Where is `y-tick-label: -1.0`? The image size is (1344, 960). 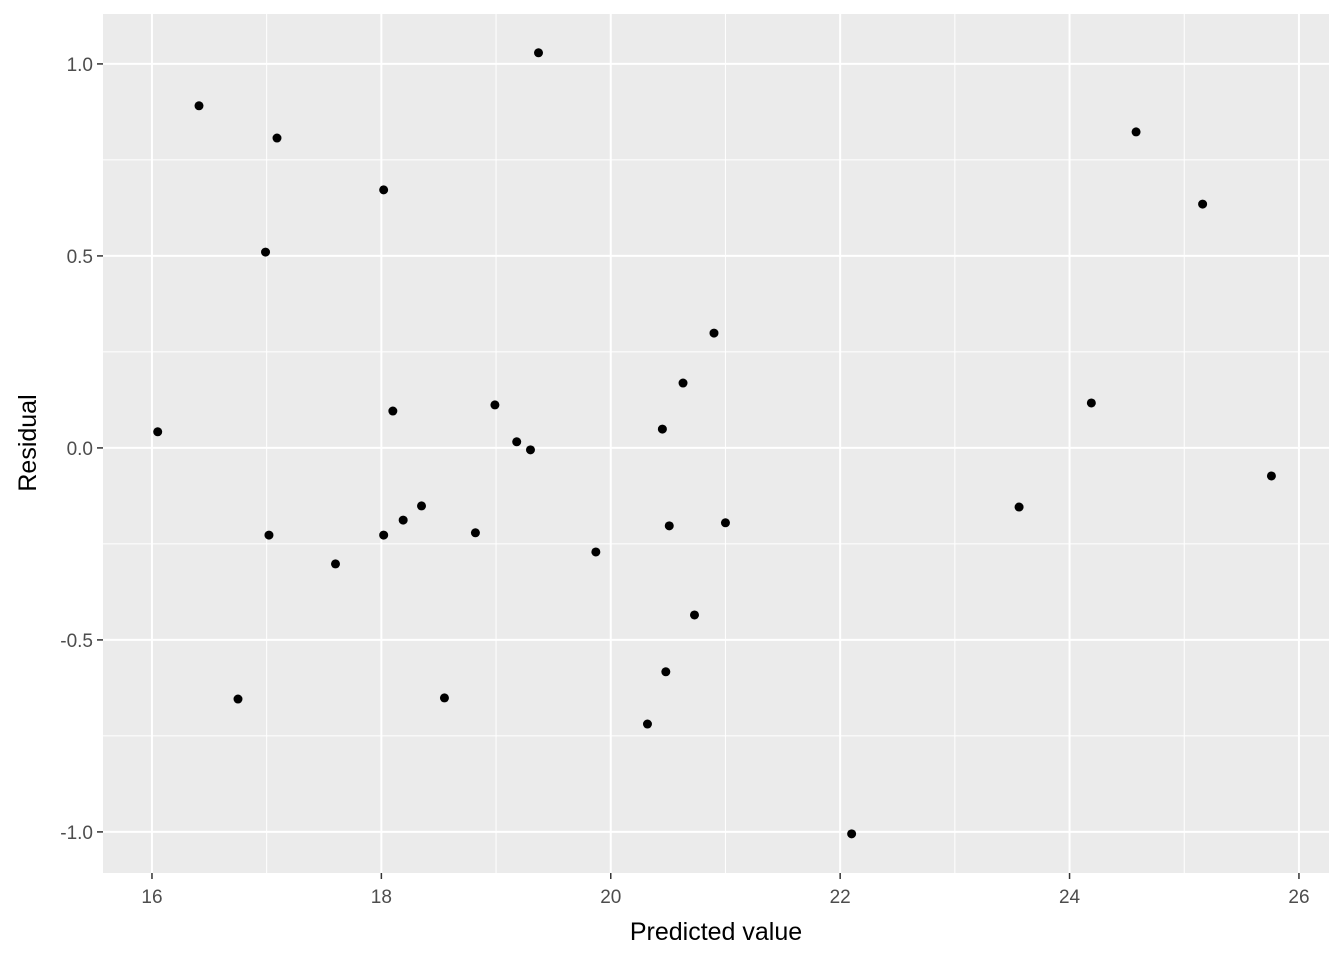
y-tick-label: -1.0 is located at coordinates (76, 833).